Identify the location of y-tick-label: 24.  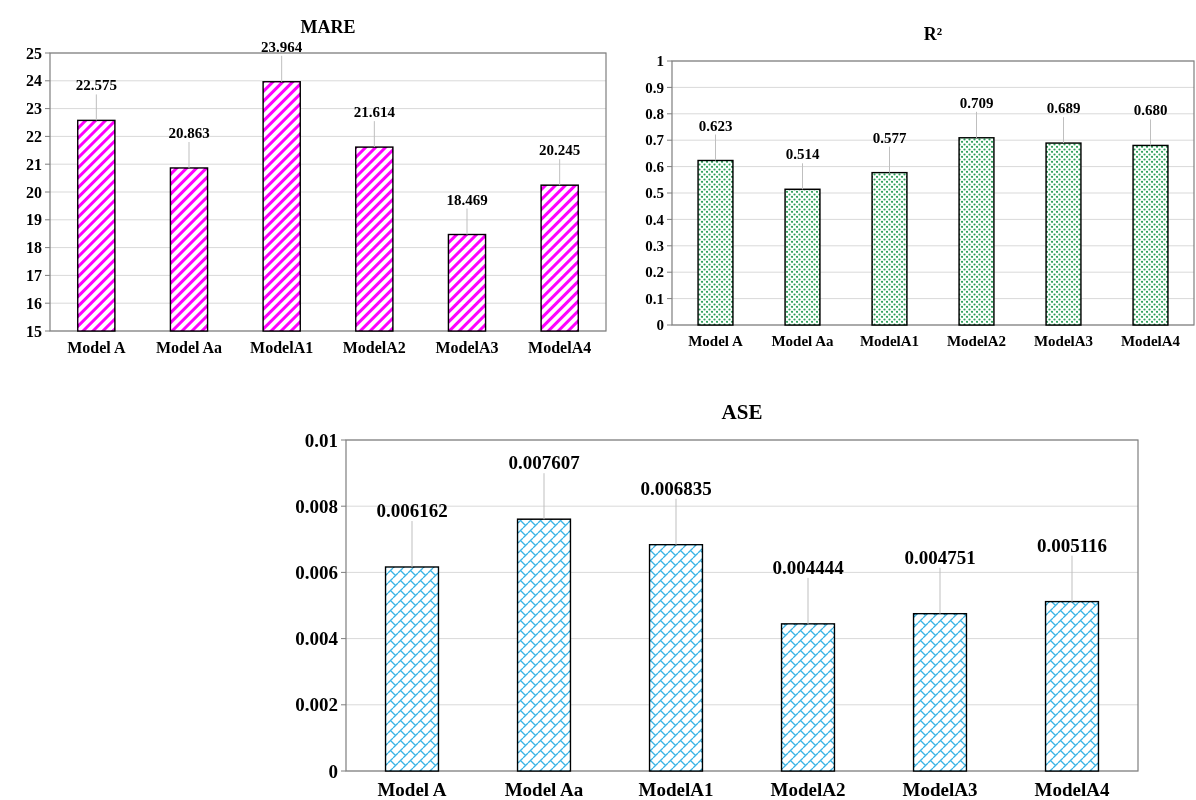
(34, 81).